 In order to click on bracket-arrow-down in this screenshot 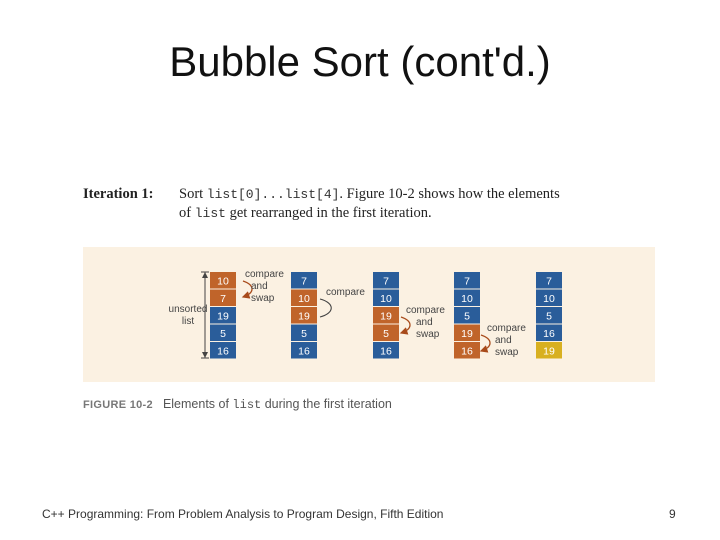, I will do `click(205, 355)`.